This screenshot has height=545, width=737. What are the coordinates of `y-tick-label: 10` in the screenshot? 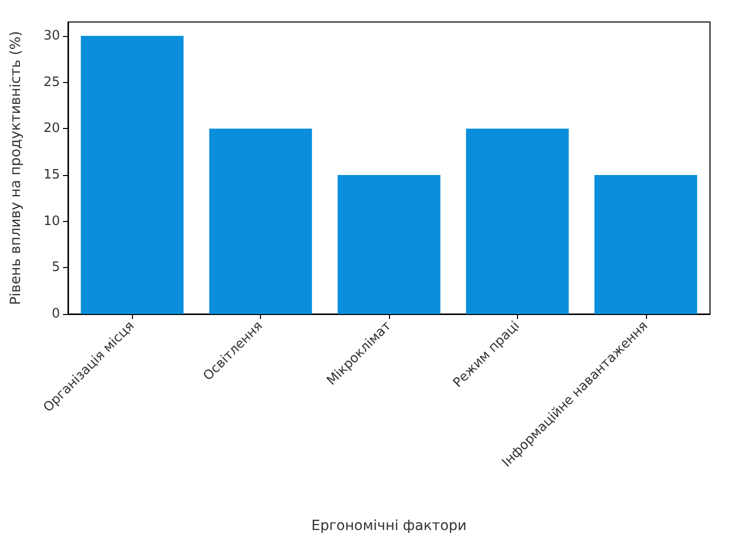 It's located at (51, 221).